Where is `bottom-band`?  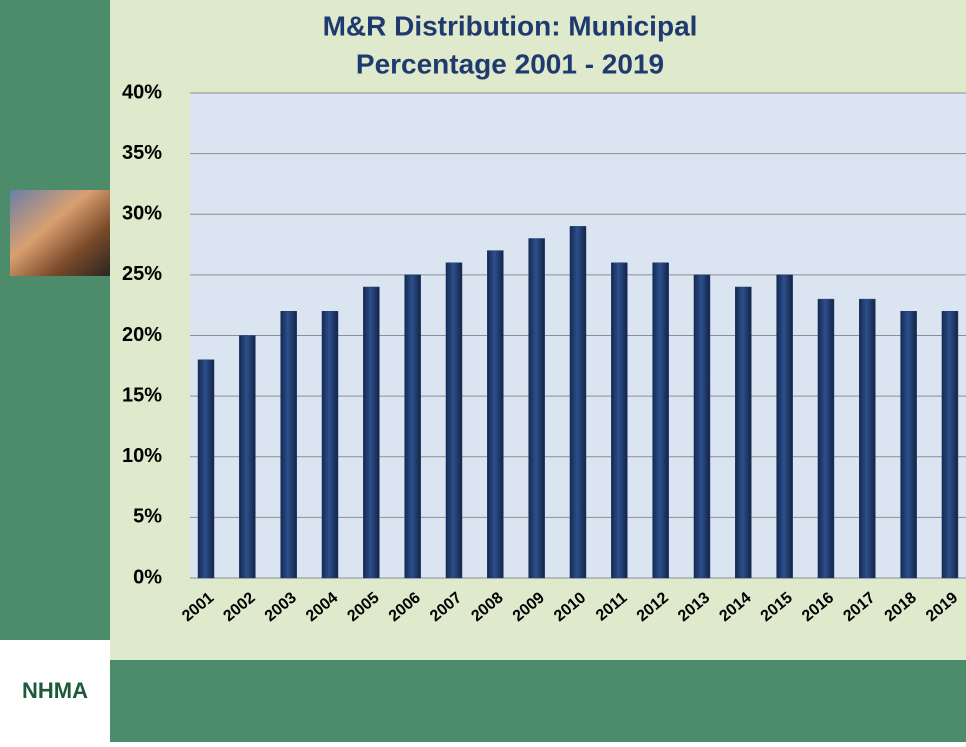 bottom-band is located at coordinates (538, 701).